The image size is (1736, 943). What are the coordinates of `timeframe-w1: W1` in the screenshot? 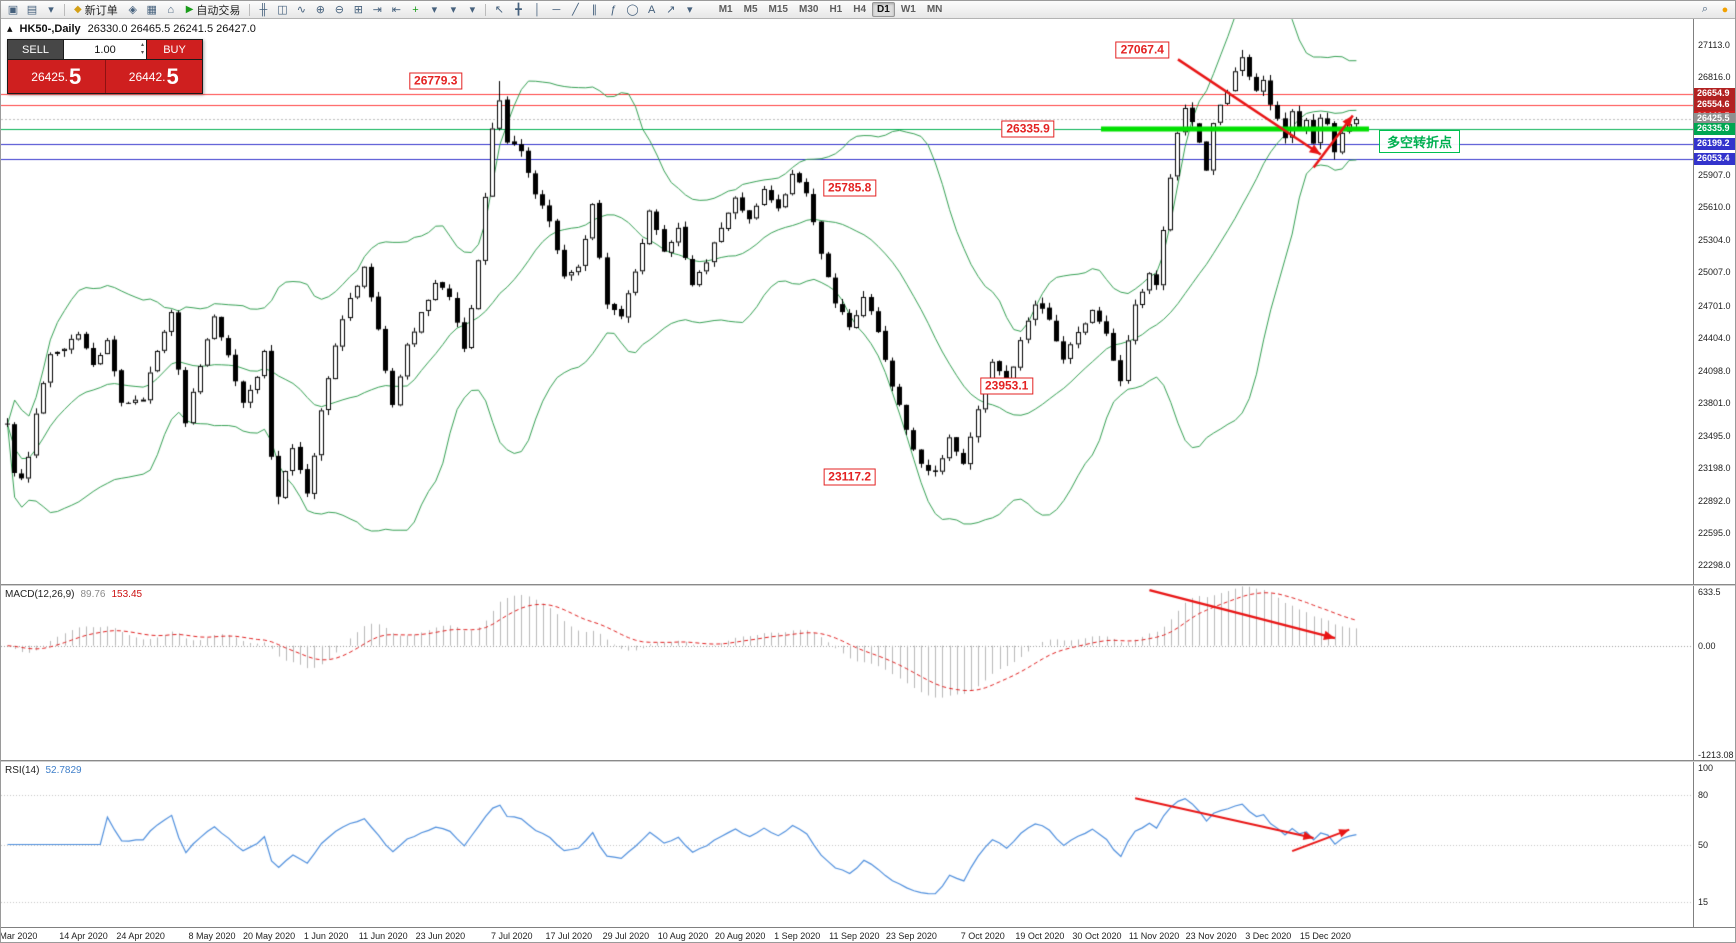 It's located at (908, 9).